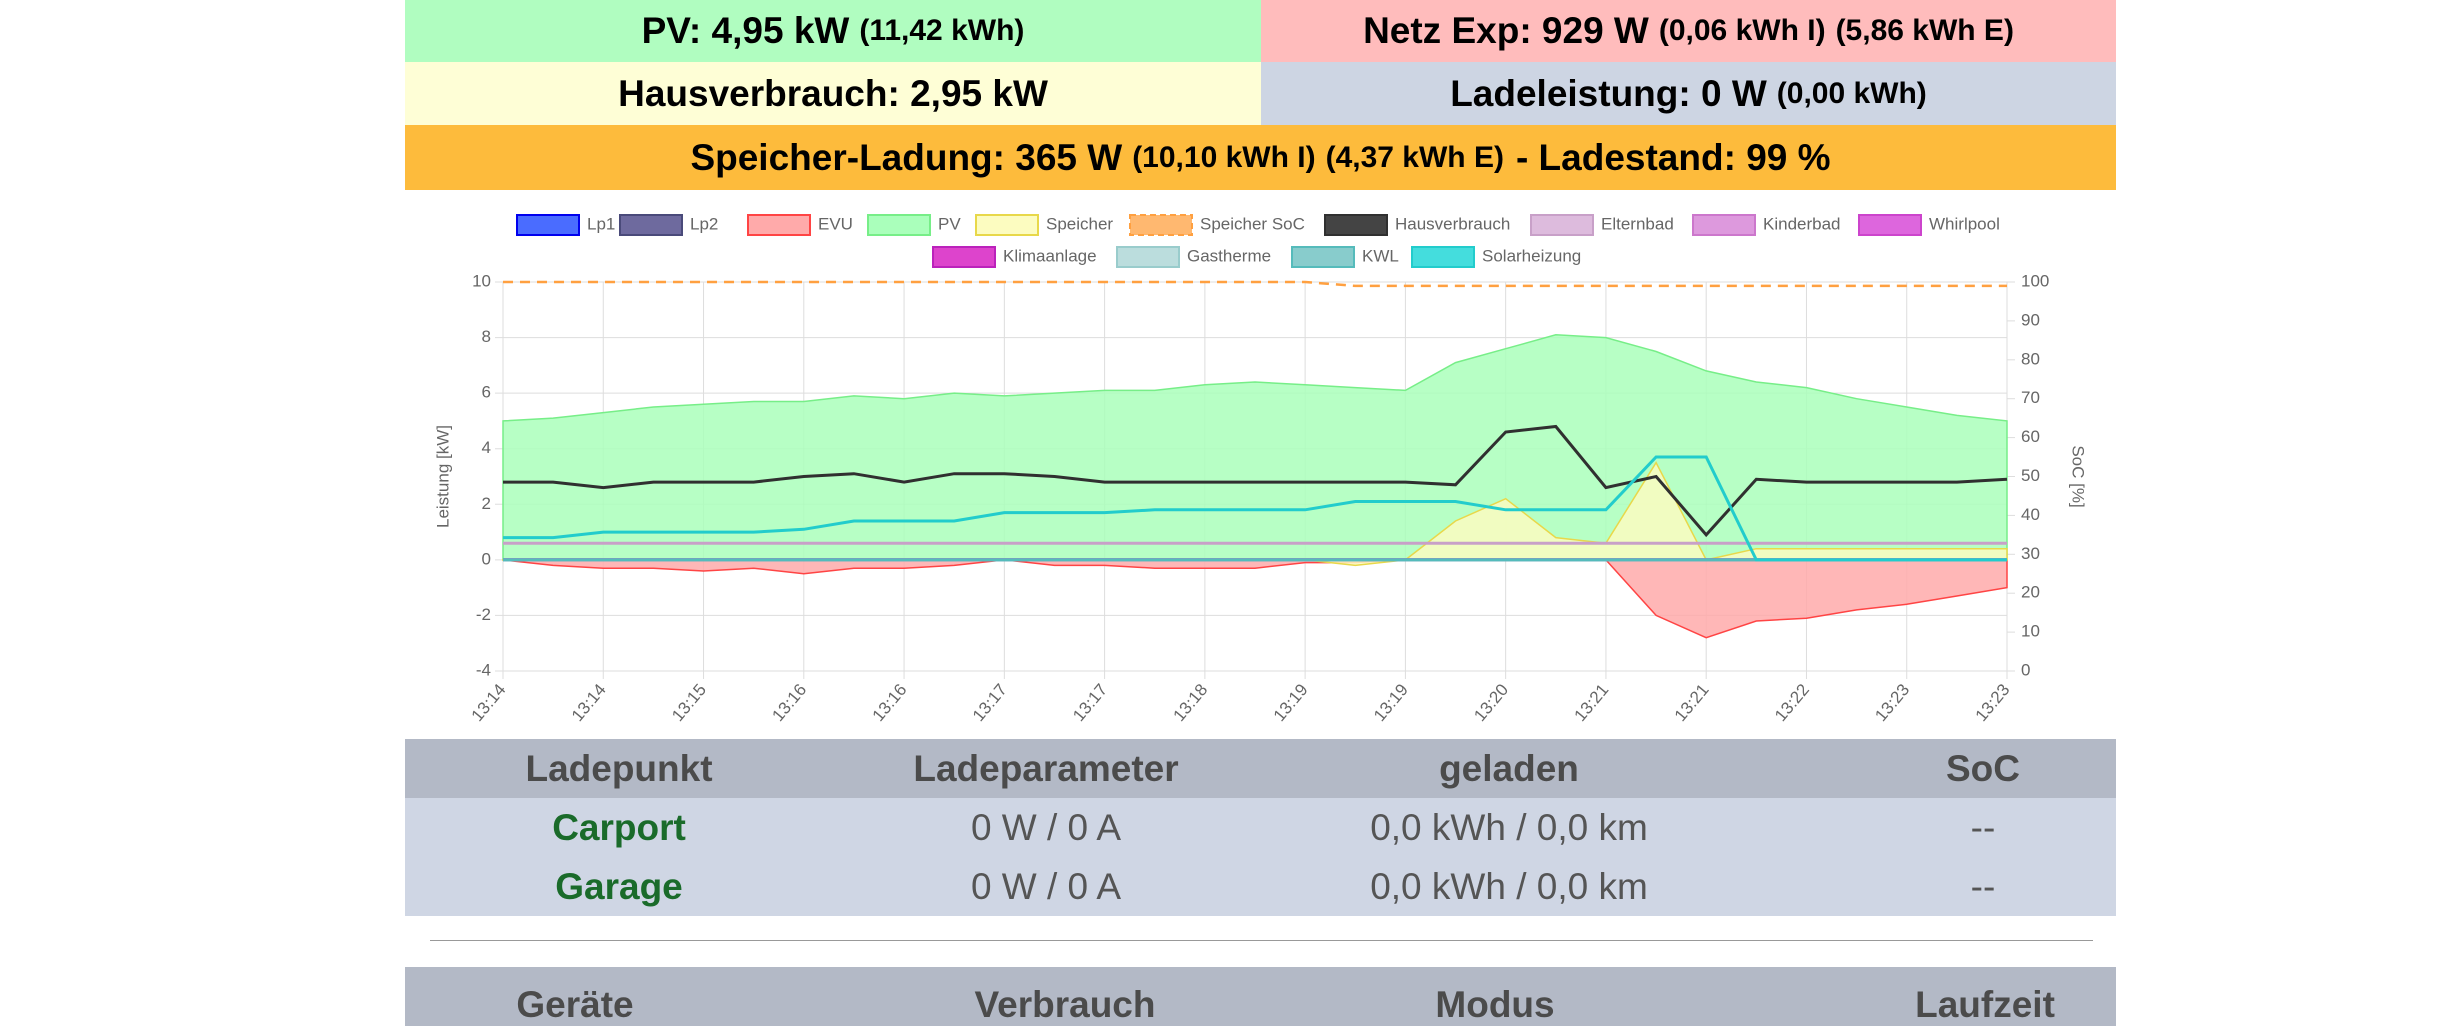 This screenshot has width=2445, height=1026. What do you see at coordinates (1495, 1004) in the screenshot?
I see `header-cell: Modus` at bounding box center [1495, 1004].